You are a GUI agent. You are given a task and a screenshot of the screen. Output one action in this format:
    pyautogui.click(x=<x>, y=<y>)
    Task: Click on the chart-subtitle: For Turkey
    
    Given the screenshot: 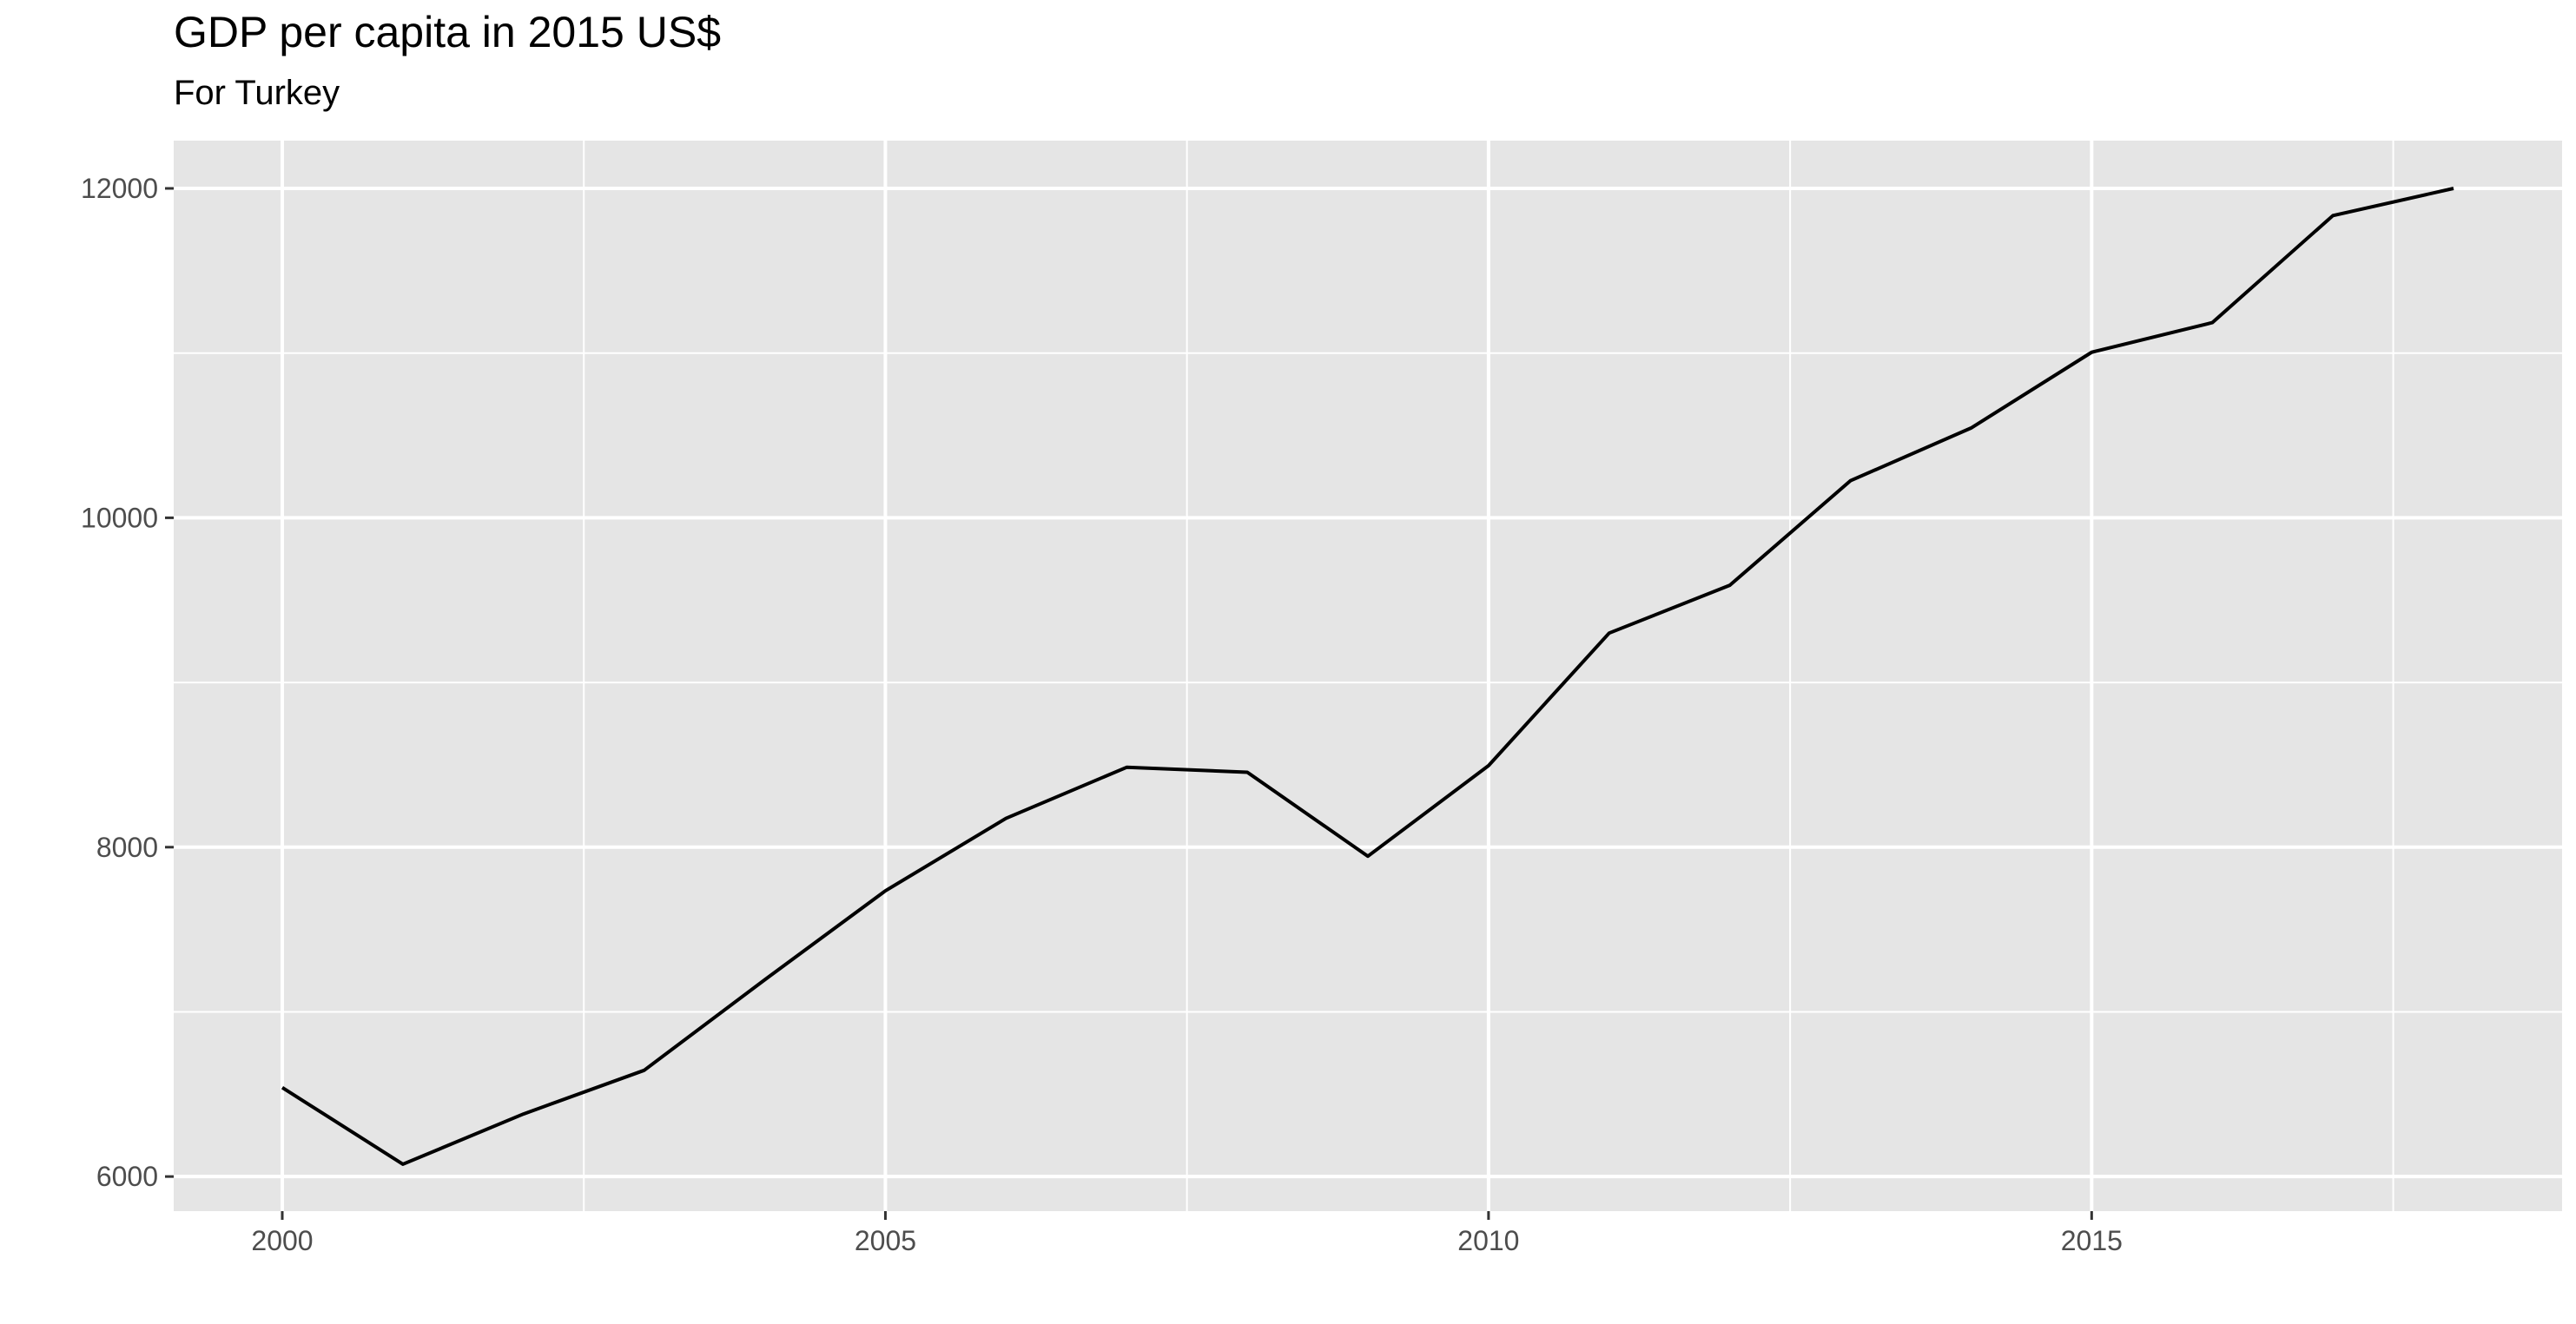 What is the action you would take?
    pyautogui.click(x=257, y=93)
    